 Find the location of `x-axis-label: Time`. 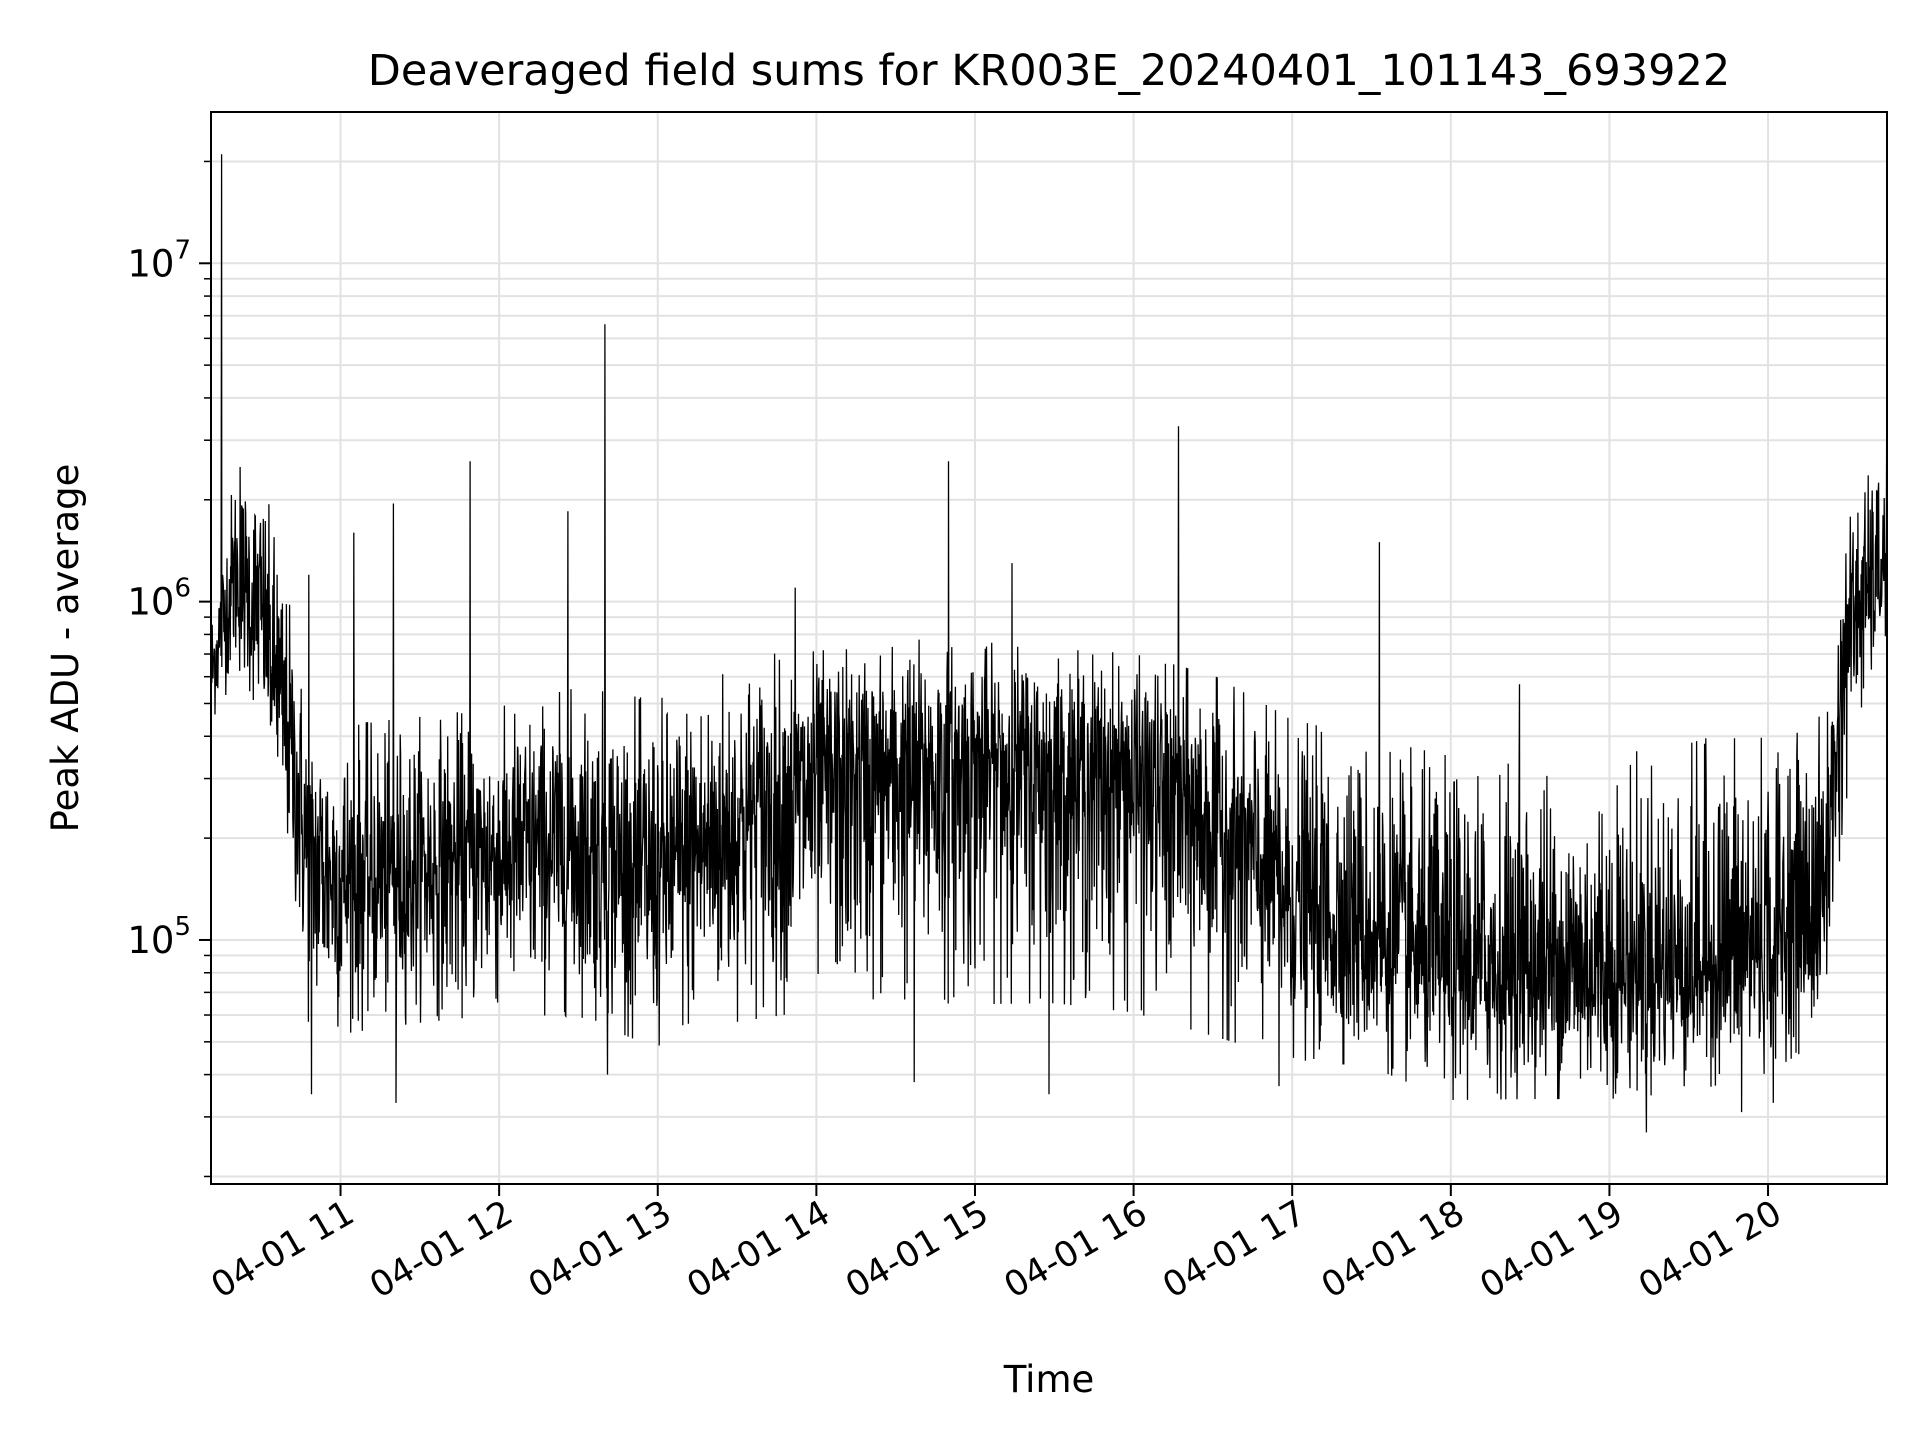

x-axis-label: Time is located at coordinates (1049, 1379).